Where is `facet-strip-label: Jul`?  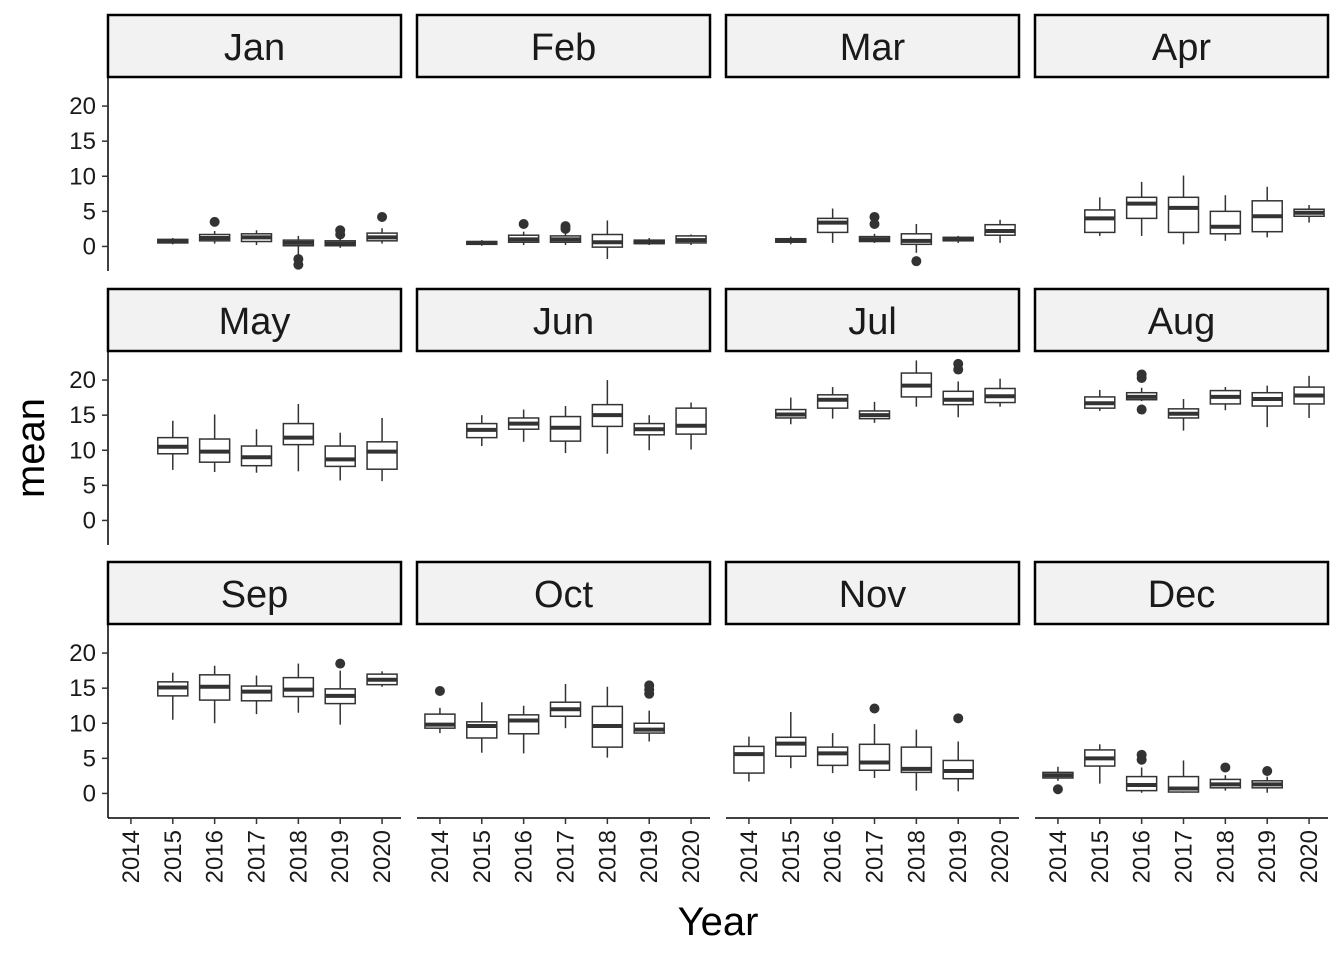
facet-strip-label: Jul is located at coordinates (872, 322).